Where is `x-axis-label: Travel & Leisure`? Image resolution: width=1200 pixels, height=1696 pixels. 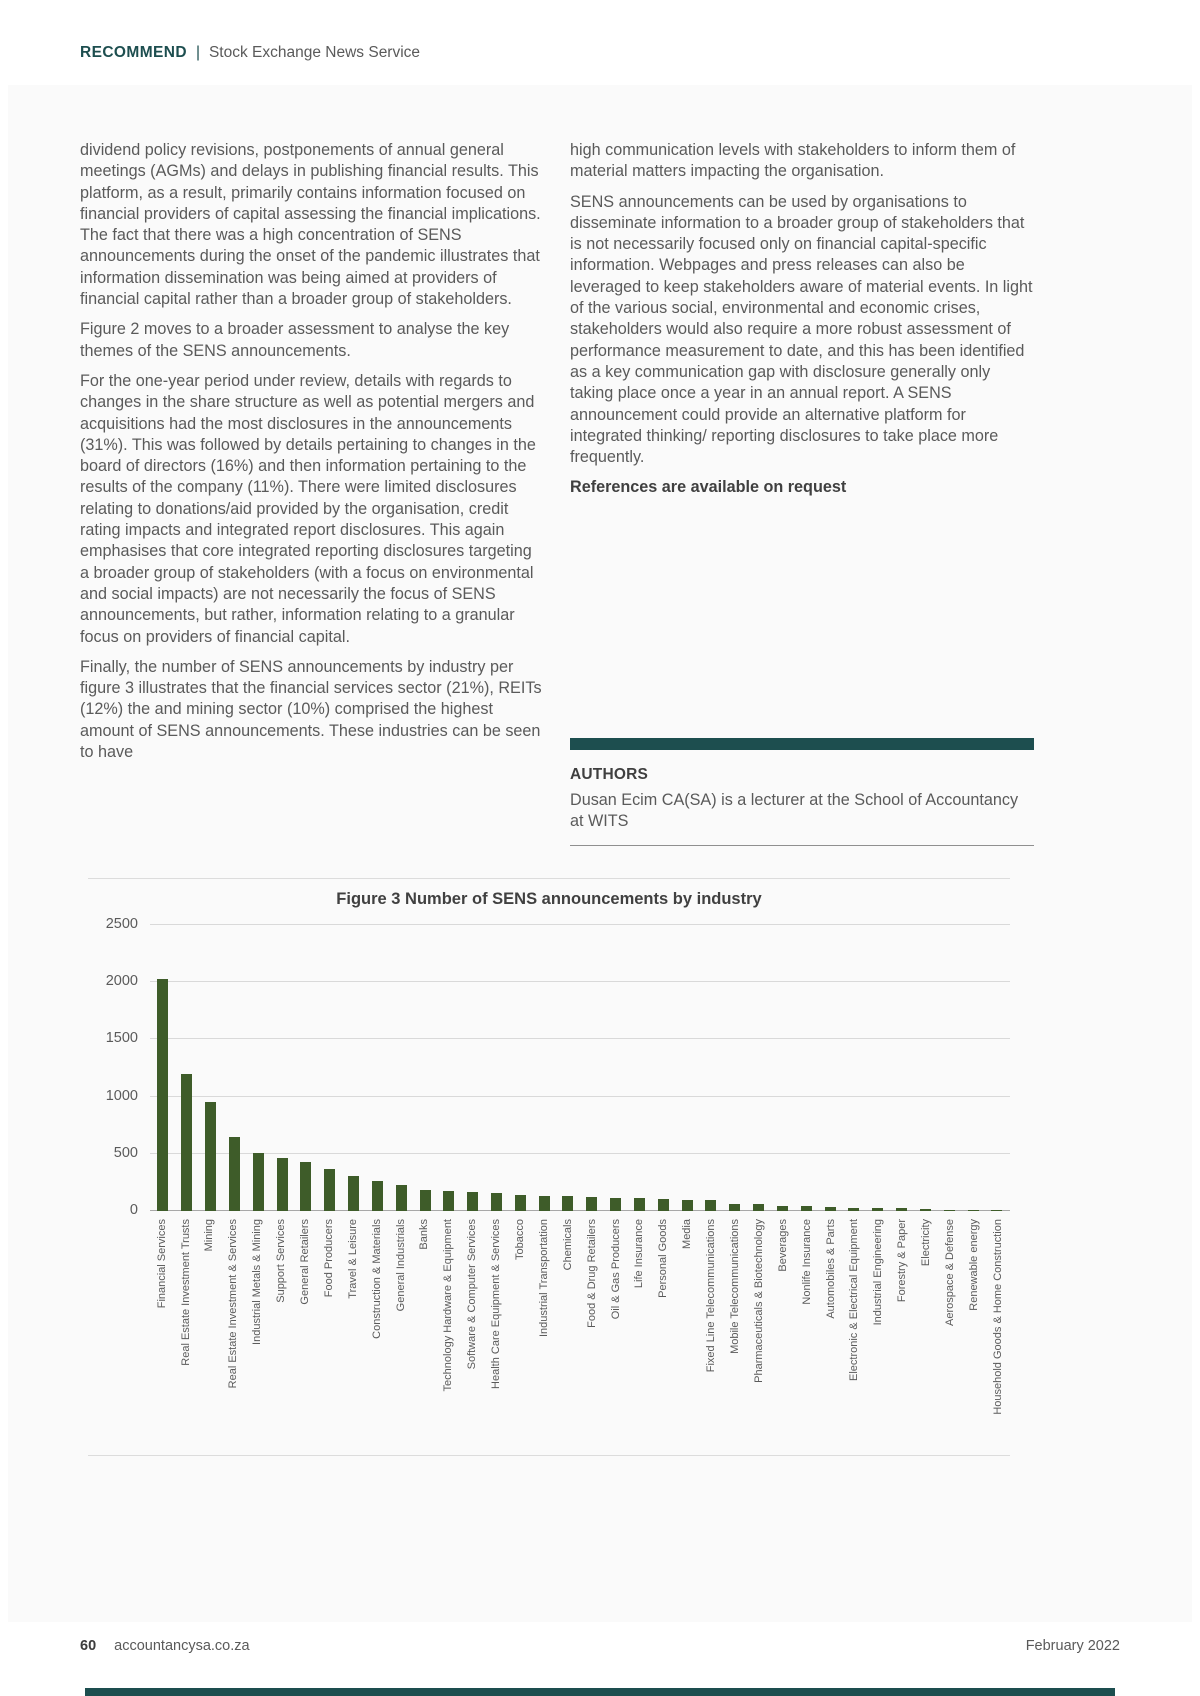 x-axis-label: Travel & Leisure is located at coordinates (352, 1259).